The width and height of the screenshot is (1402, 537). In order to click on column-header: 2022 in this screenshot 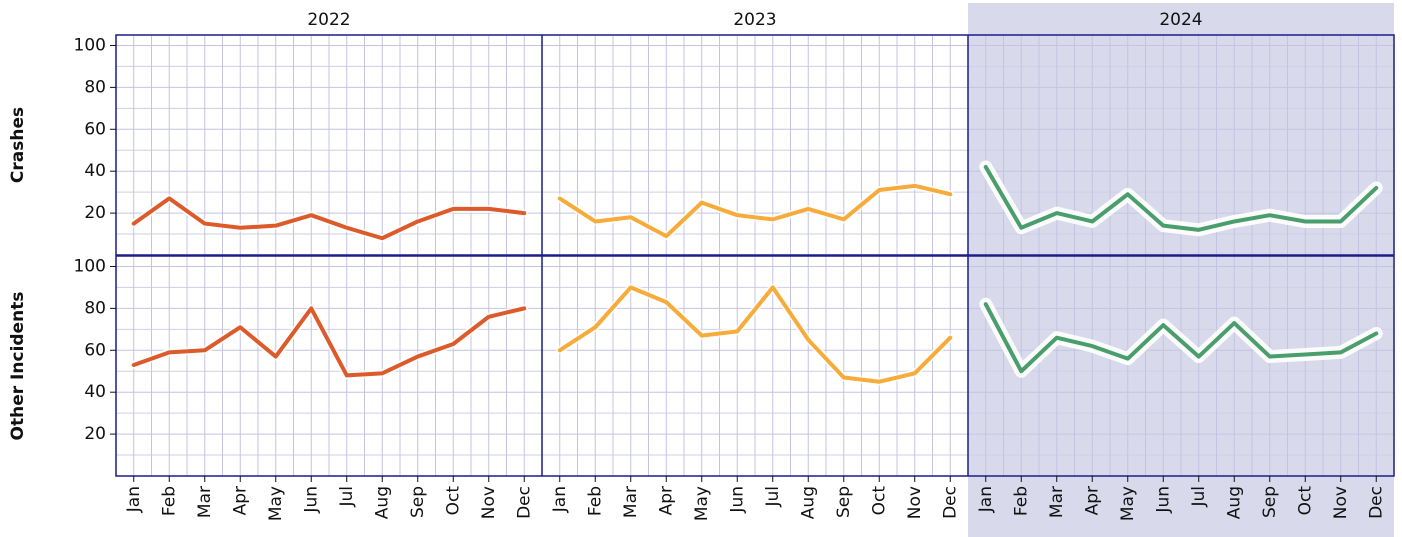, I will do `click(328, 20)`.